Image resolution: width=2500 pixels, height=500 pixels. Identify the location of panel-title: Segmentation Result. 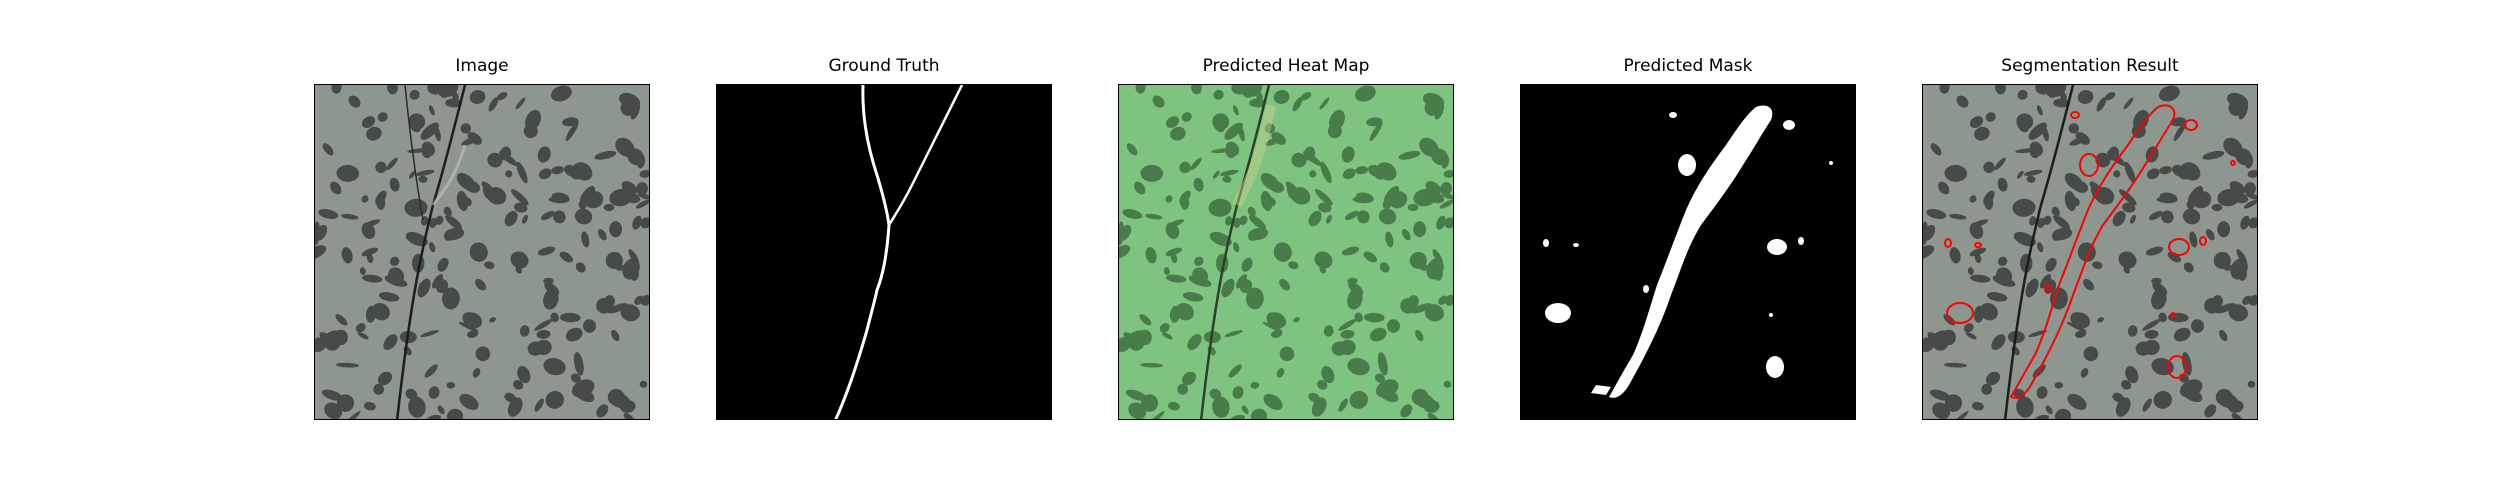
(2090, 66).